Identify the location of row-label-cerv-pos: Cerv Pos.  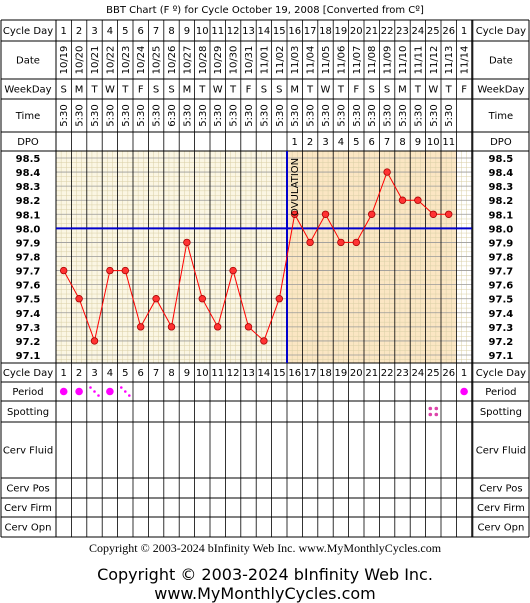
(27, 489).